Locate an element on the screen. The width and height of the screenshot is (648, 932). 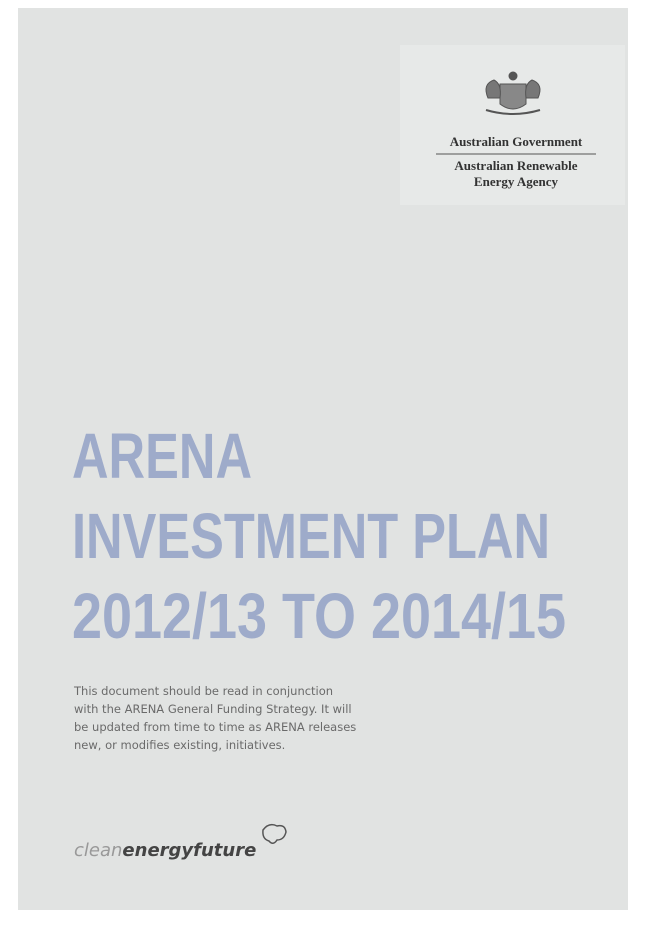
coat-of-arms is located at coordinates (513, 93).